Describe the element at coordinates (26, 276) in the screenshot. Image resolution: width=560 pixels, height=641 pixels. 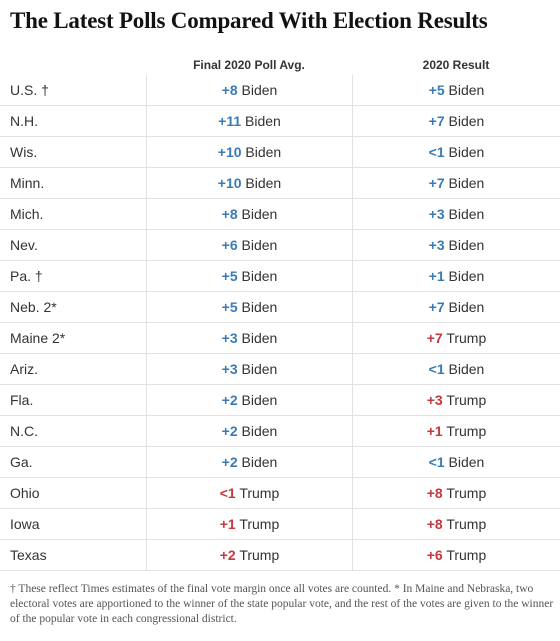
I see `state-label: Pa. †` at that location.